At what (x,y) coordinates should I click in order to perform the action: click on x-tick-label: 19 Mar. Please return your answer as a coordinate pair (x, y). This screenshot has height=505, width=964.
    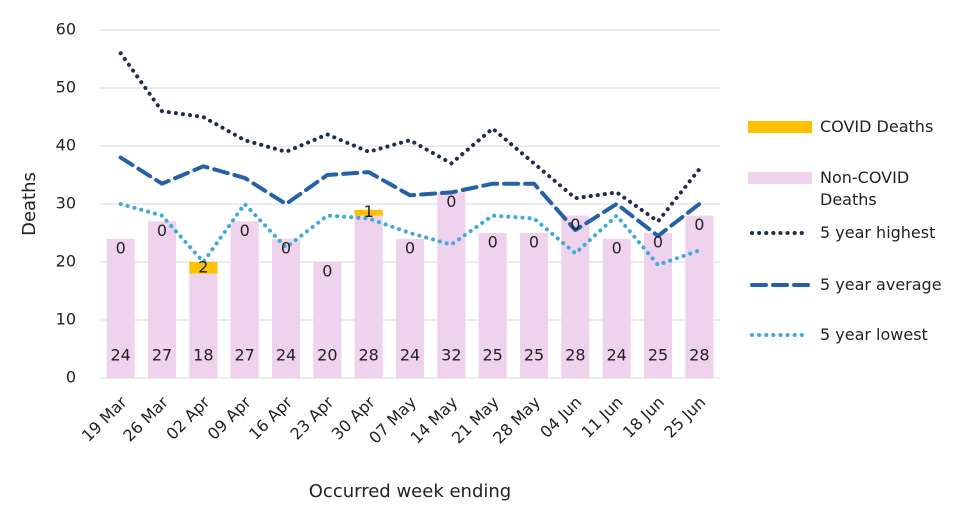
    Looking at the image, I should click on (104, 418).